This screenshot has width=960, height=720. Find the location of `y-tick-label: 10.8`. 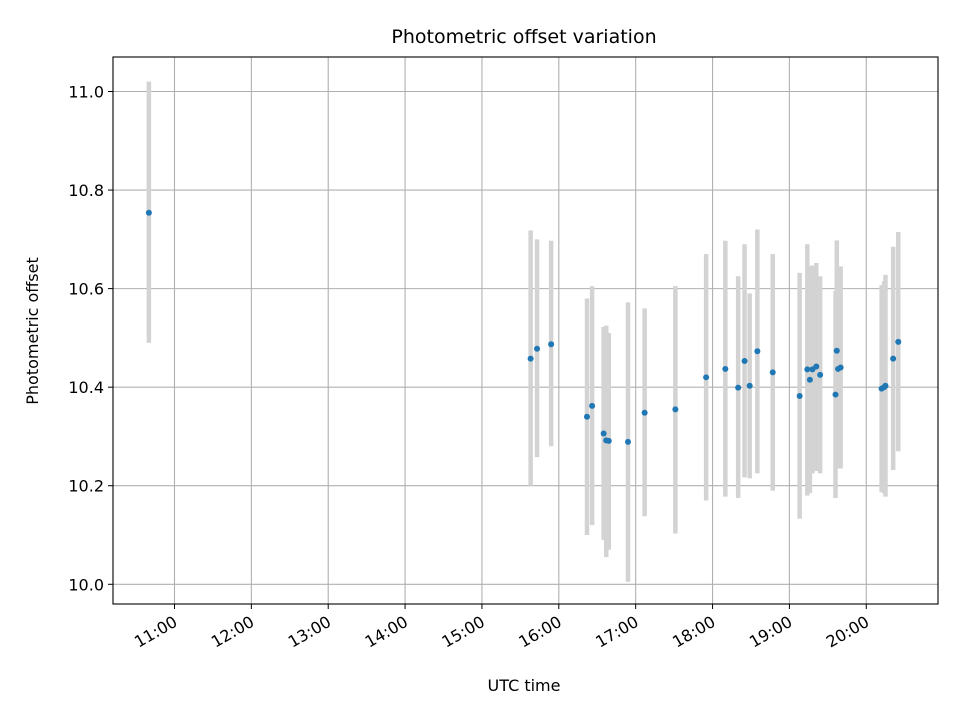

y-tick-label: 10.8 is located at coordinates (86, 190).